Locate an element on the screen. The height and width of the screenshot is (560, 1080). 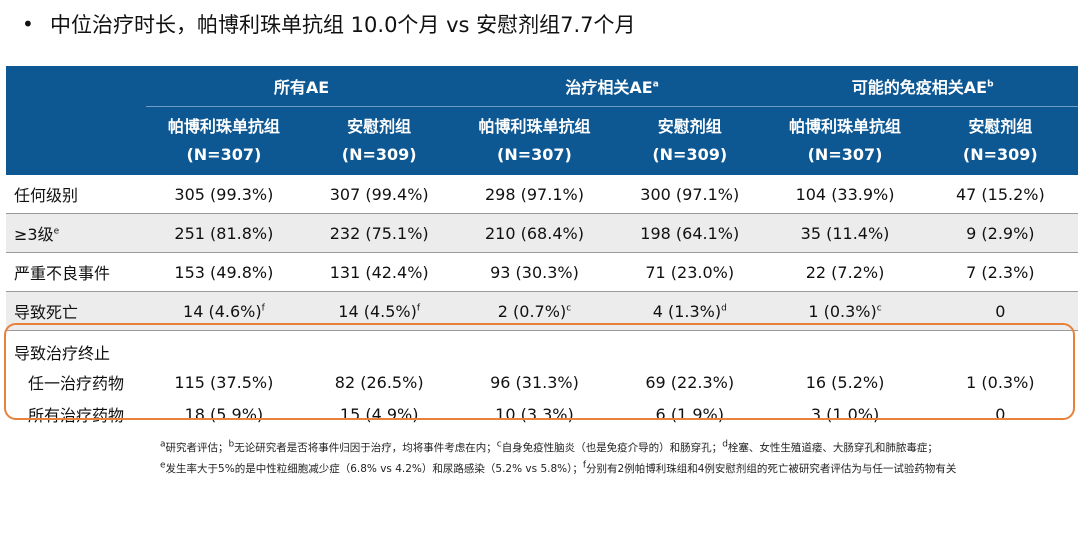
table-cell: 104 (33.9%) is located at coordinates (845, 194).